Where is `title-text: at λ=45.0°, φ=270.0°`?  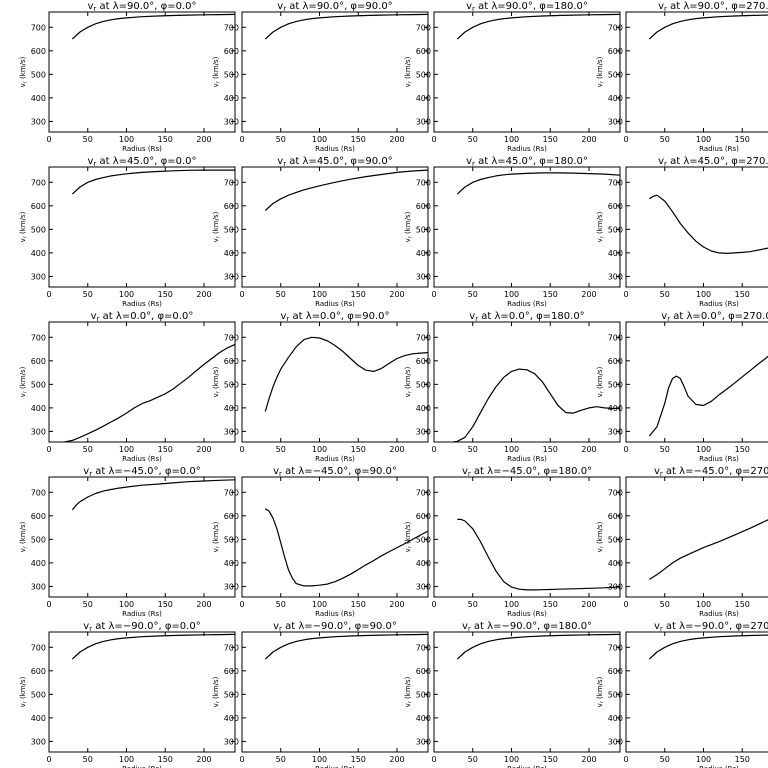
title-text: at λ=45.0°, φ=270.0° is located at coordinates (717, 161).